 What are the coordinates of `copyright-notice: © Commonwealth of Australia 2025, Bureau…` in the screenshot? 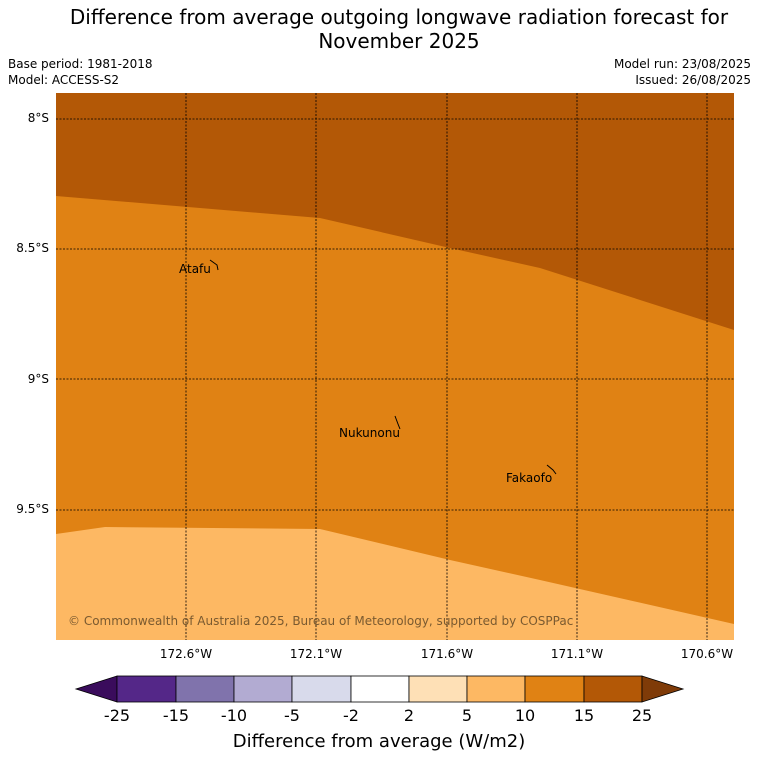 It's located at (321, 621).